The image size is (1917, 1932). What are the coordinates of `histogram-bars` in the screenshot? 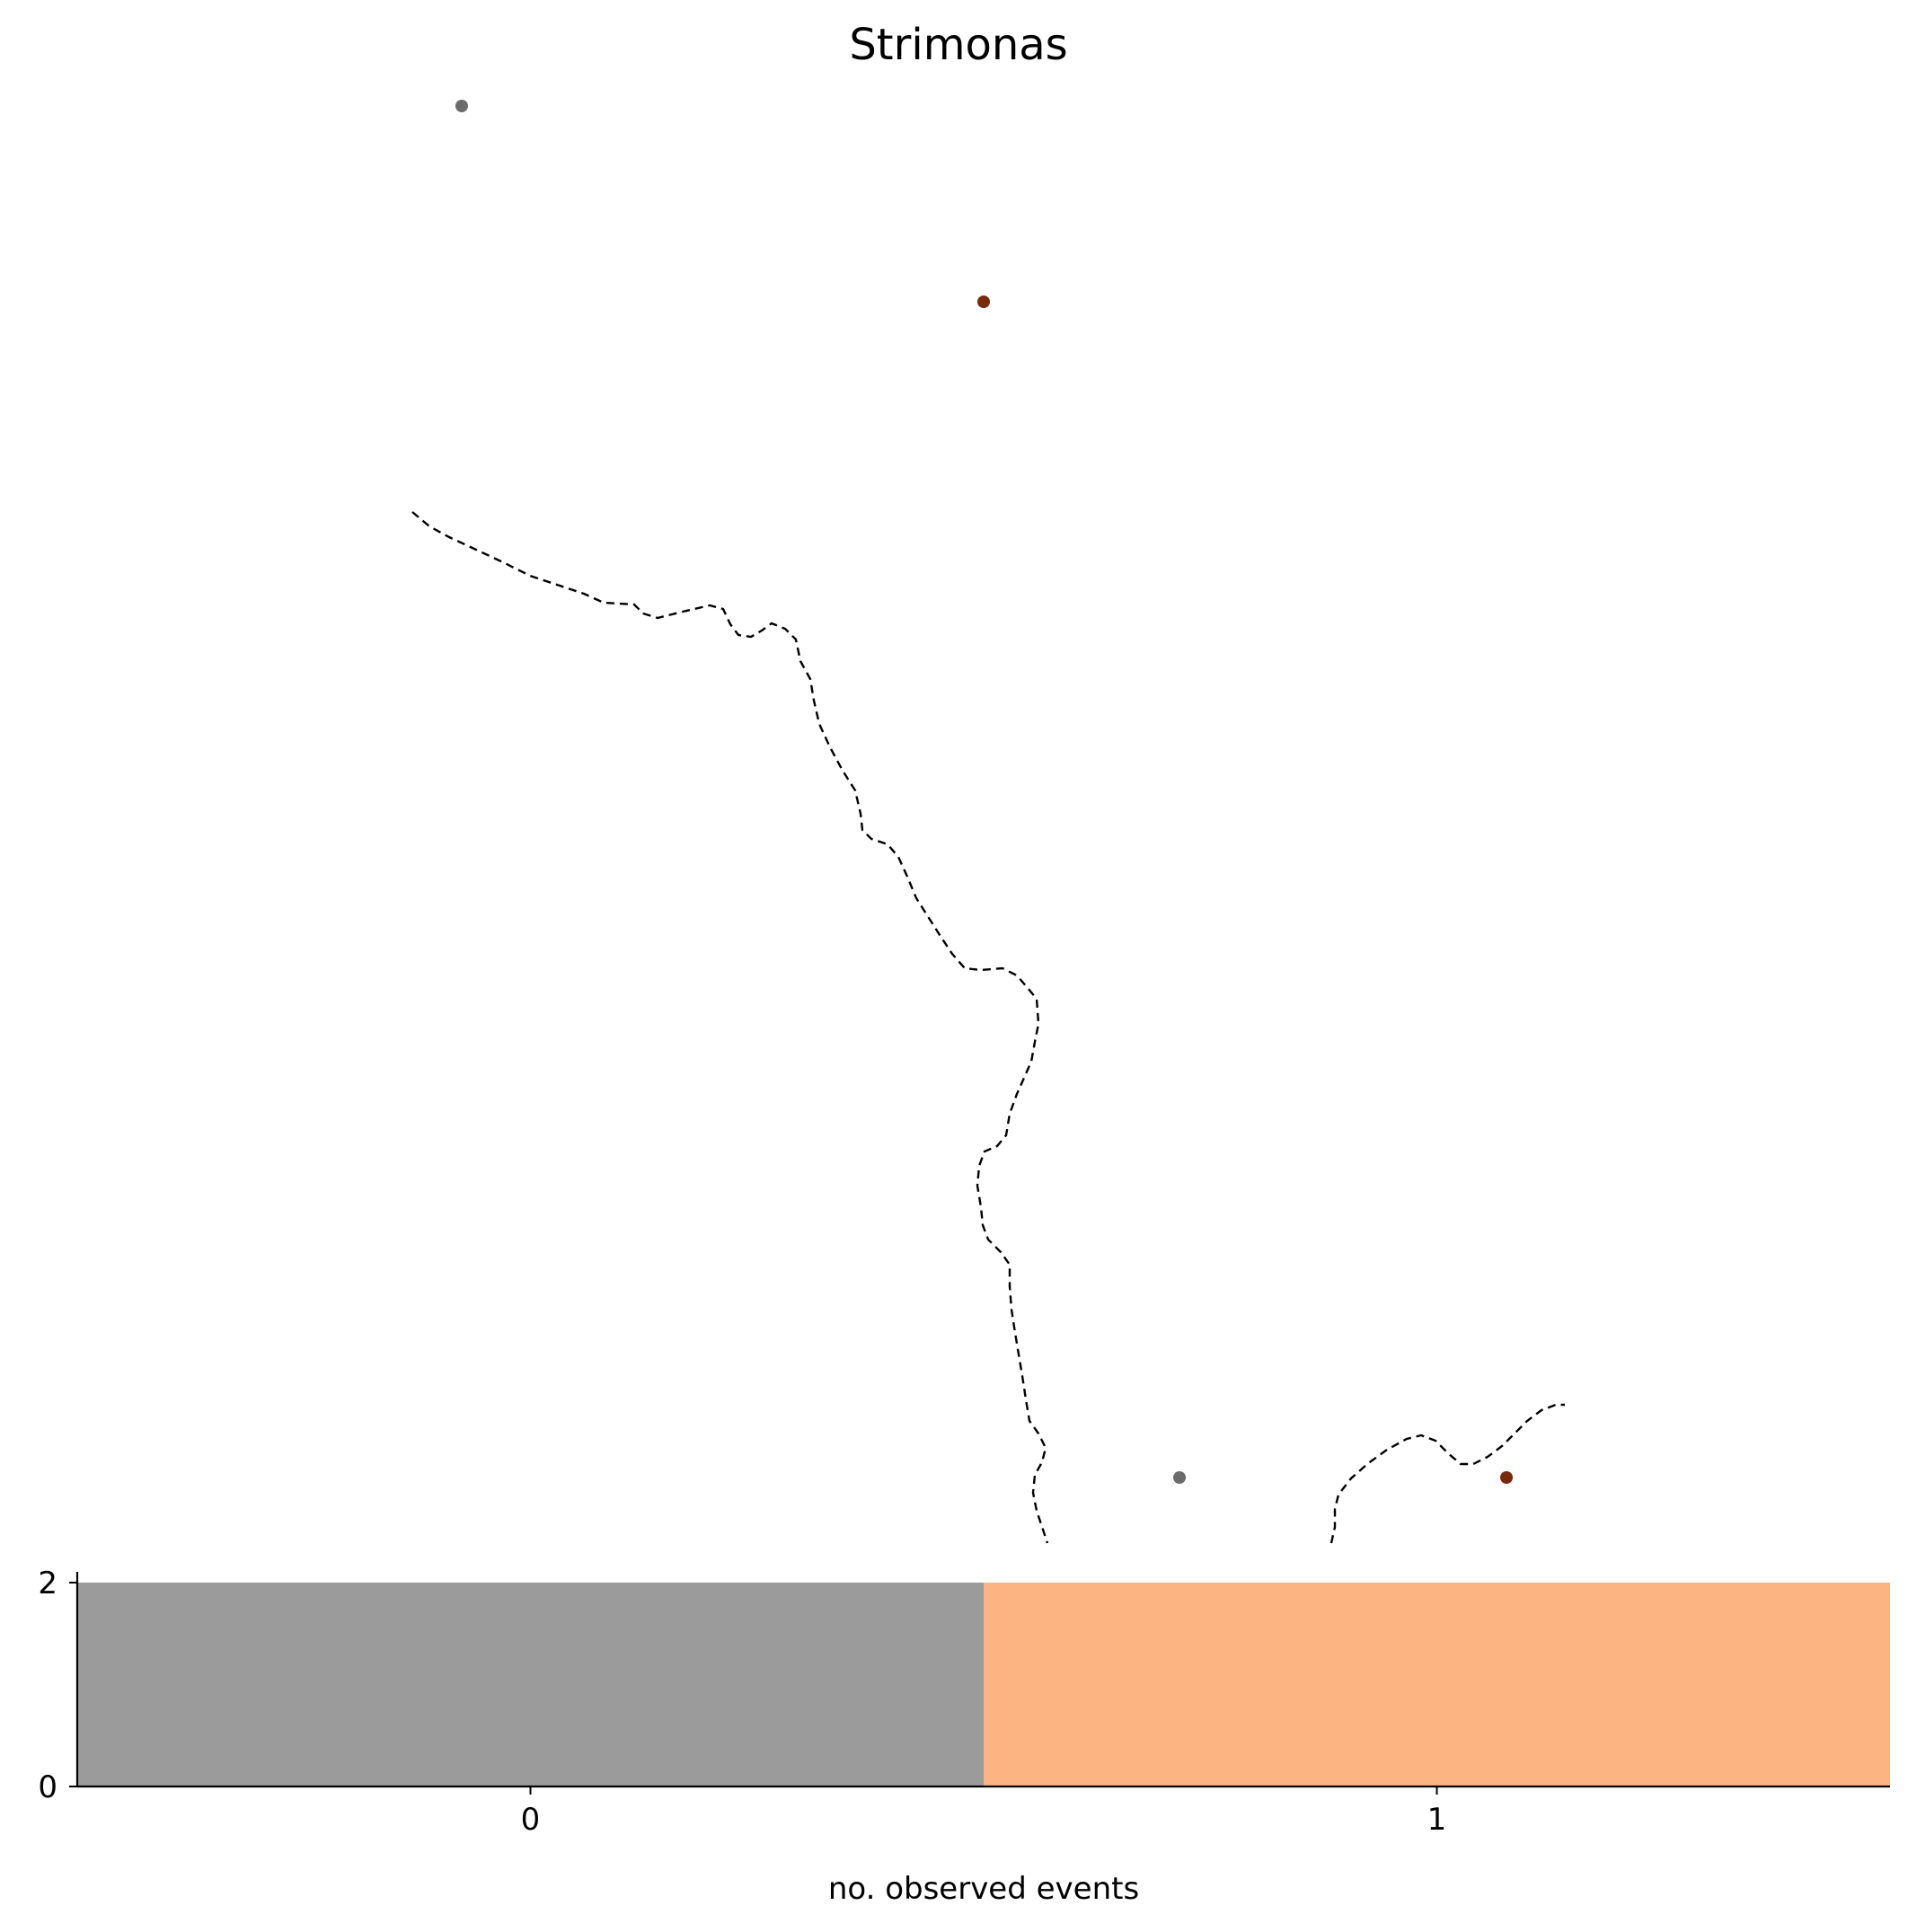 It's located at (983, 1684).